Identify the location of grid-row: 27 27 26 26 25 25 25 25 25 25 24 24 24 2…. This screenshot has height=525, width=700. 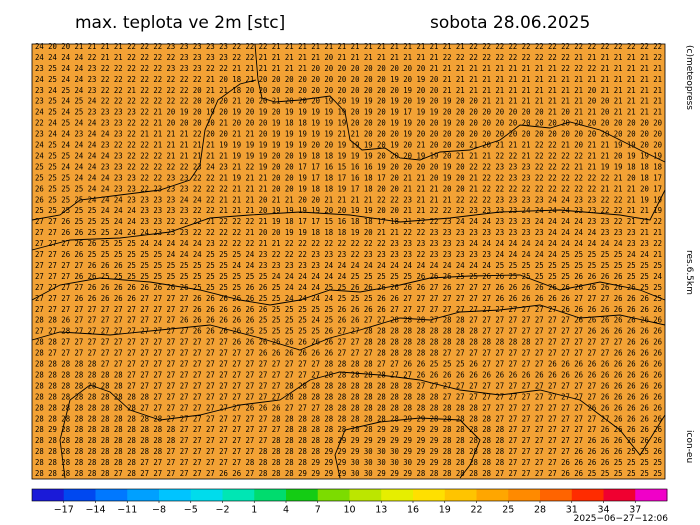
(348, 254).